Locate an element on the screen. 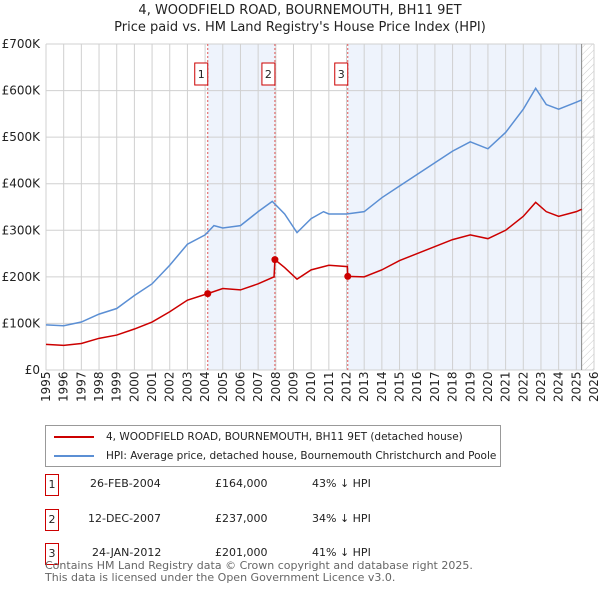  x-tick-label: 2016 is located at coordinates (417, 386).